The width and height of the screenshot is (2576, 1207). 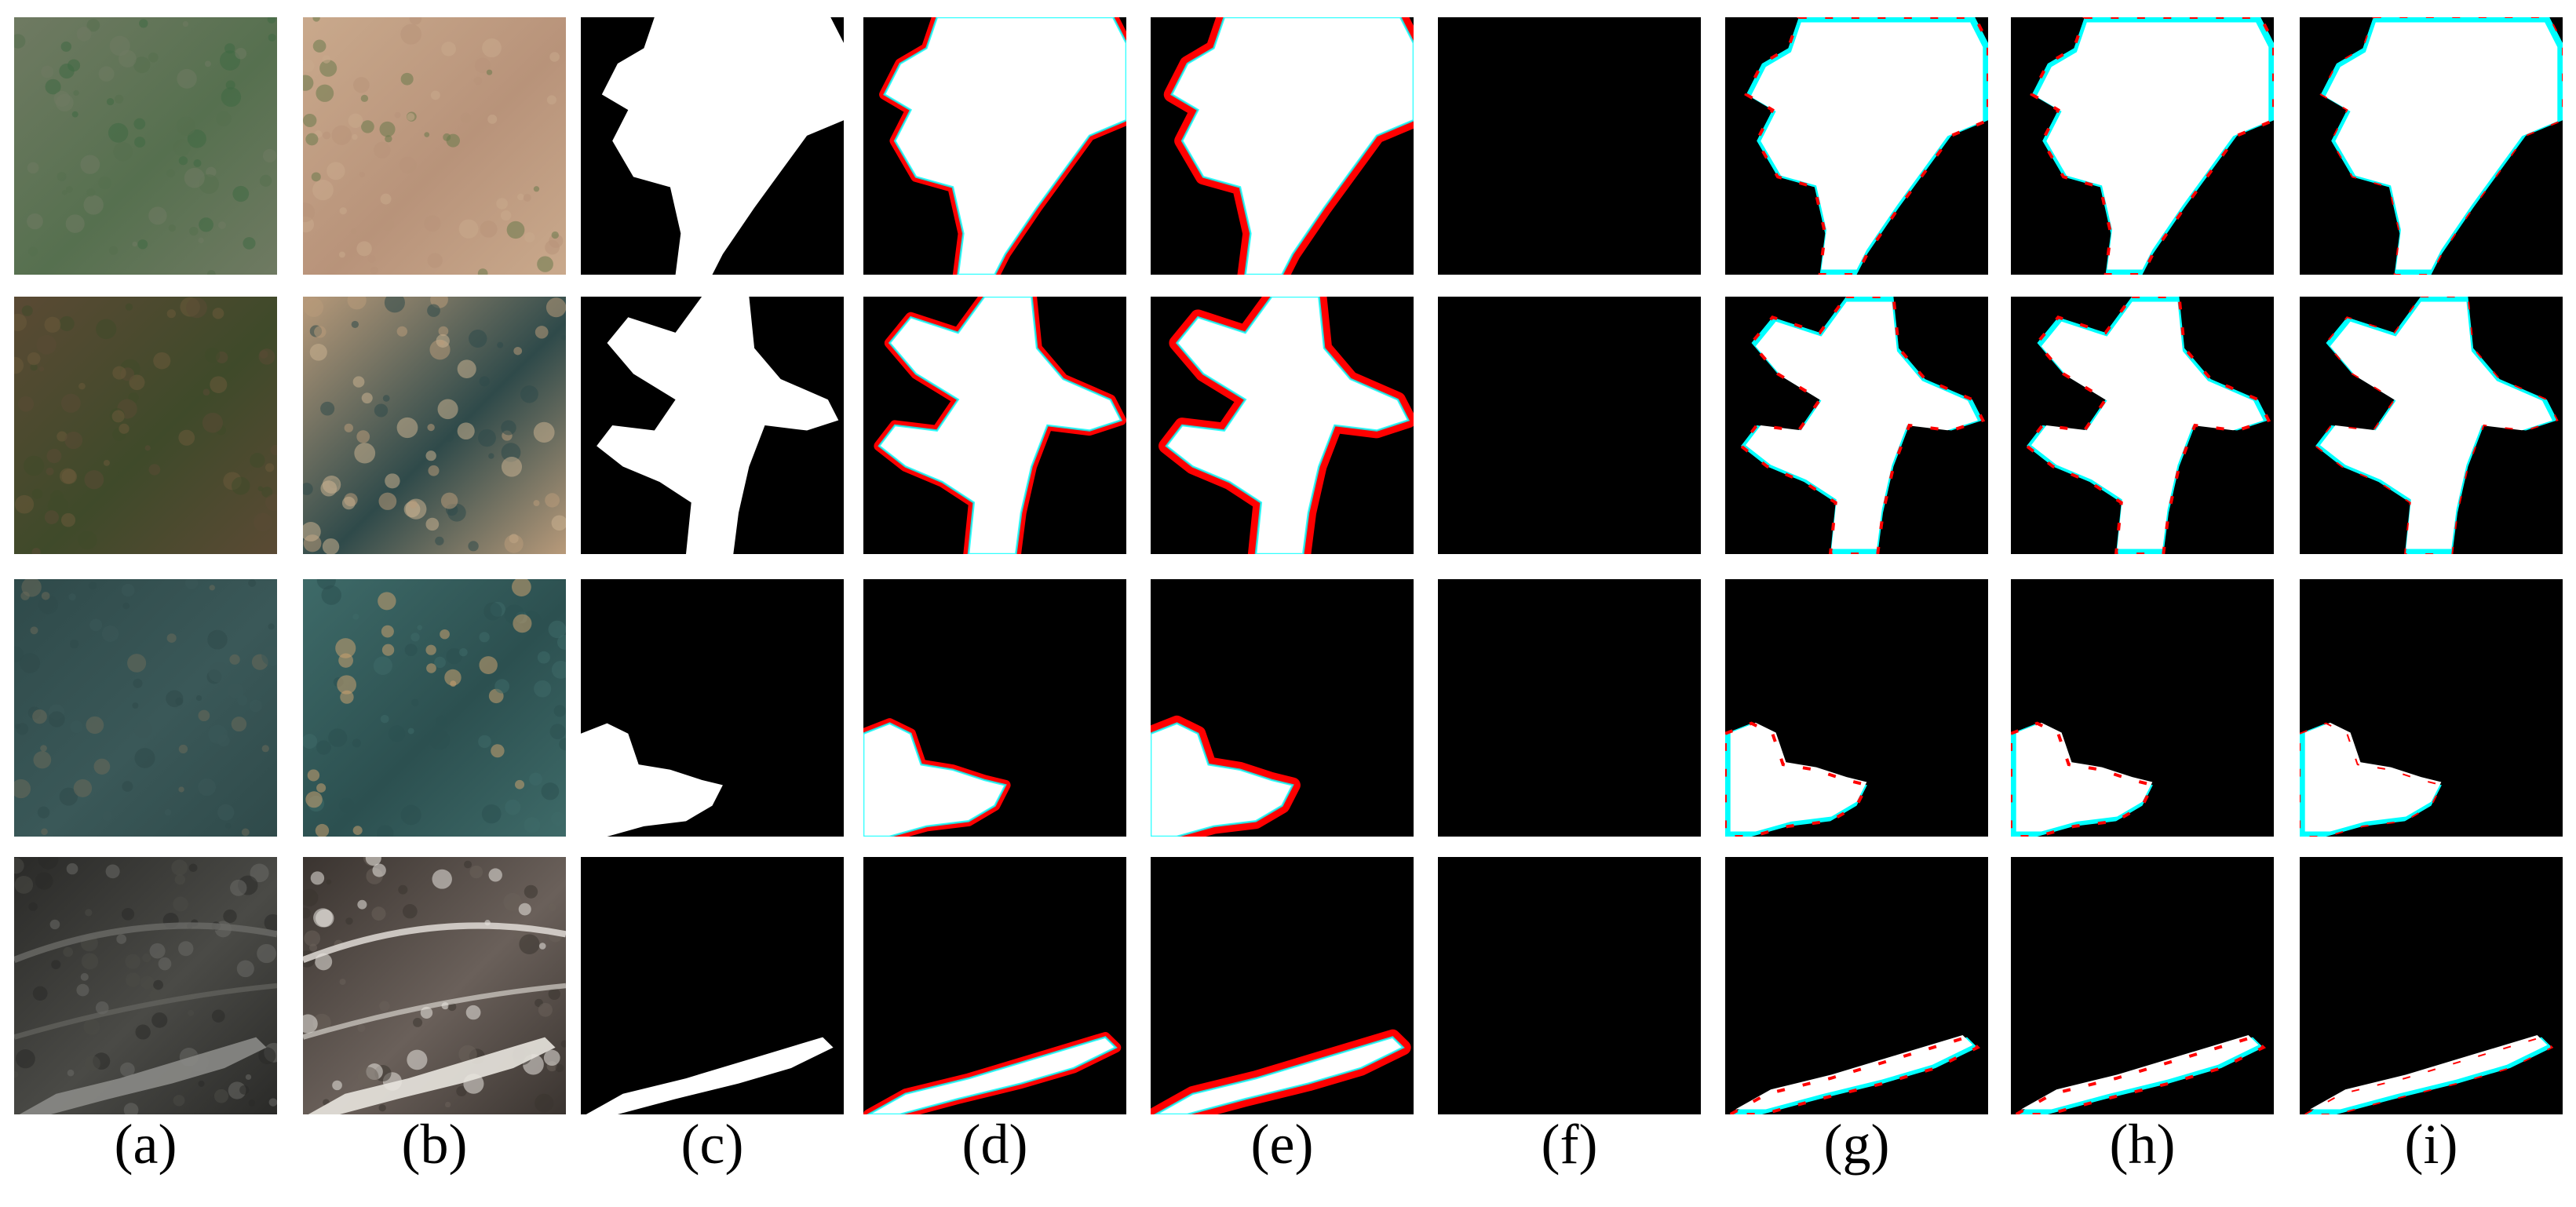 What do you see at coordinates (434, 1145) in the screenshot?
I see `column-label: (b)` at bounding box center [434, 1145].